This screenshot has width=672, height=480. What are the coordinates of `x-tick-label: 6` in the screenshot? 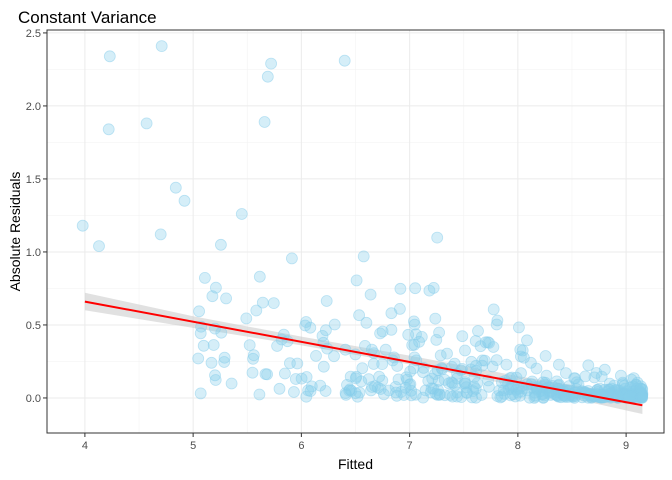 It's located at (301, 446).